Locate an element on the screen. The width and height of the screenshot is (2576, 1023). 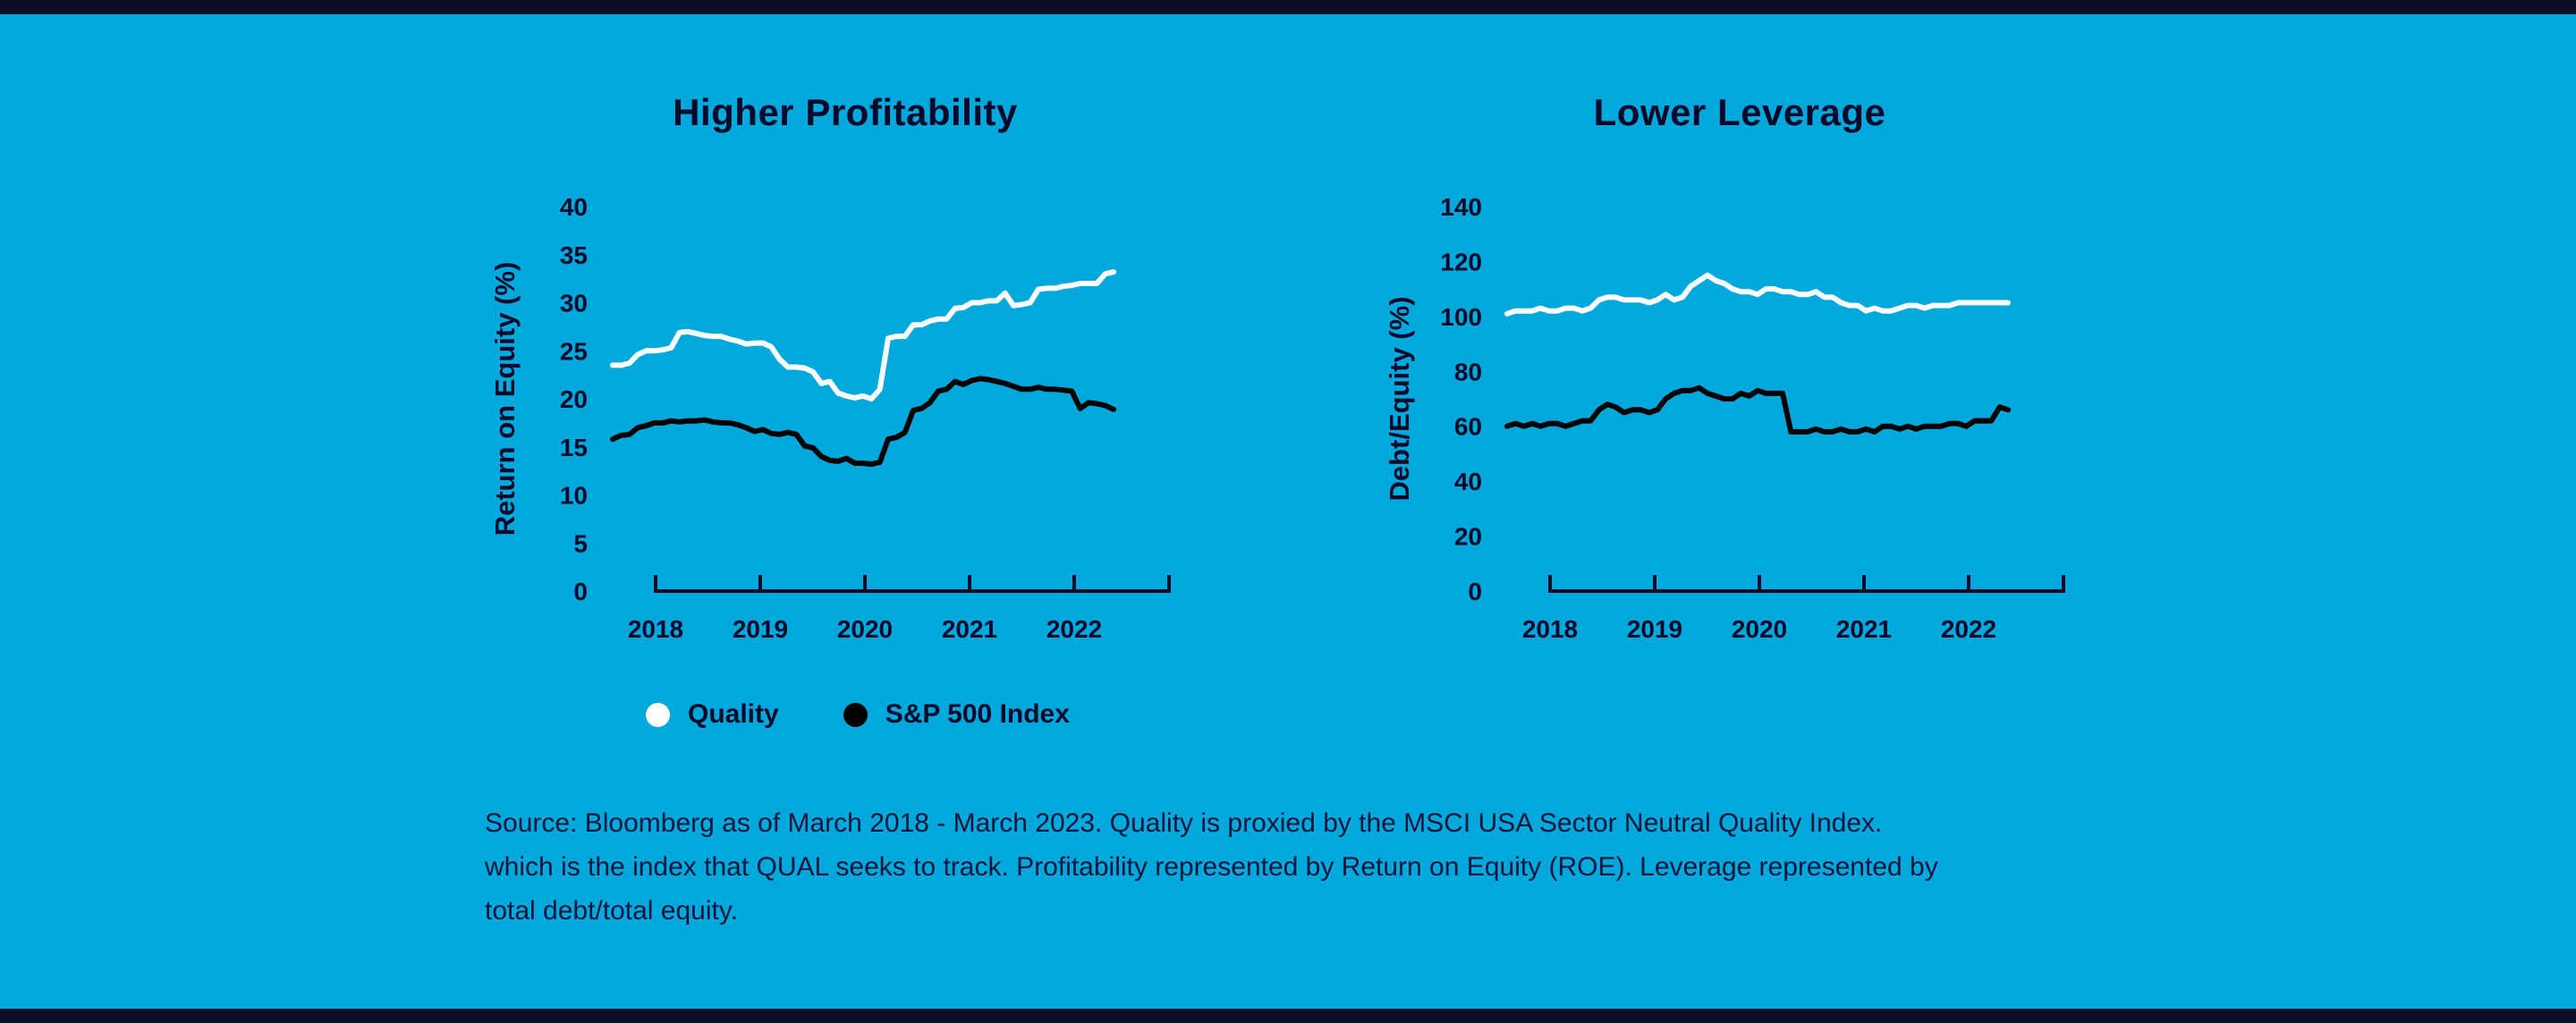
legend-item-sp500: S&P 500 Index is located at coordinates (956, 714).